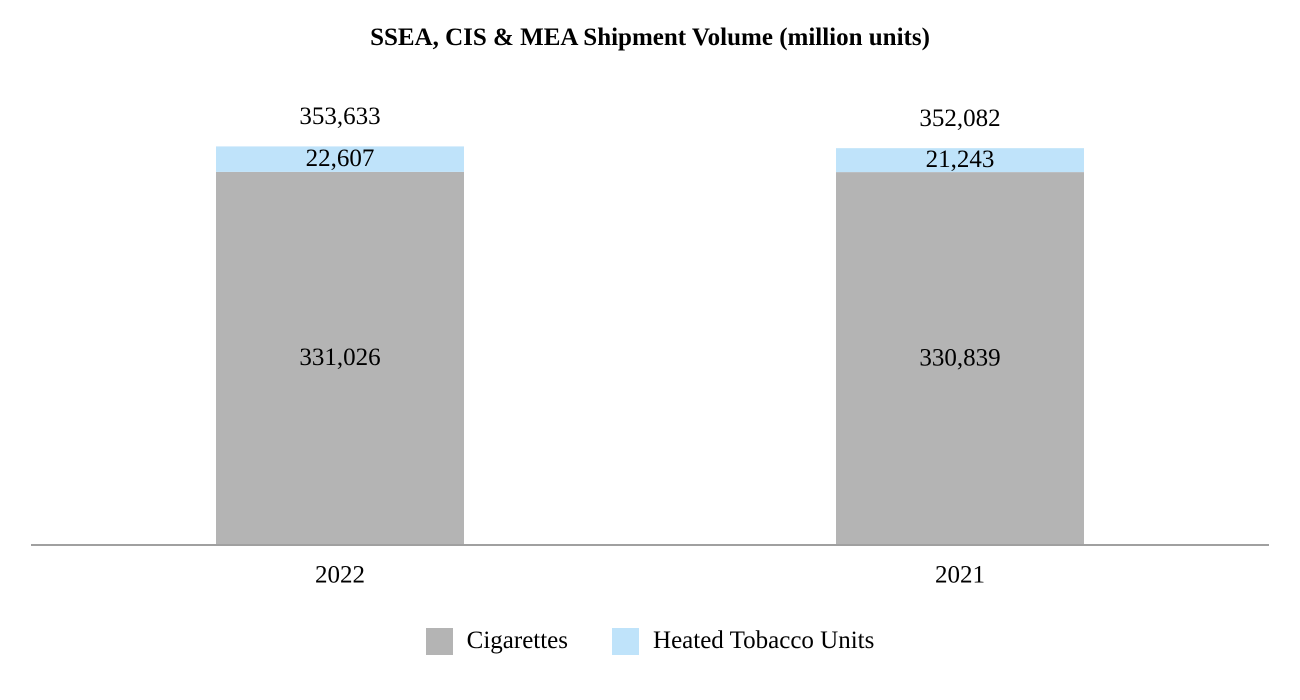 The image size is (1300, 700). I want to click on data-label-heated-tobacco-units-2022: 22,607, so click(340, 158).